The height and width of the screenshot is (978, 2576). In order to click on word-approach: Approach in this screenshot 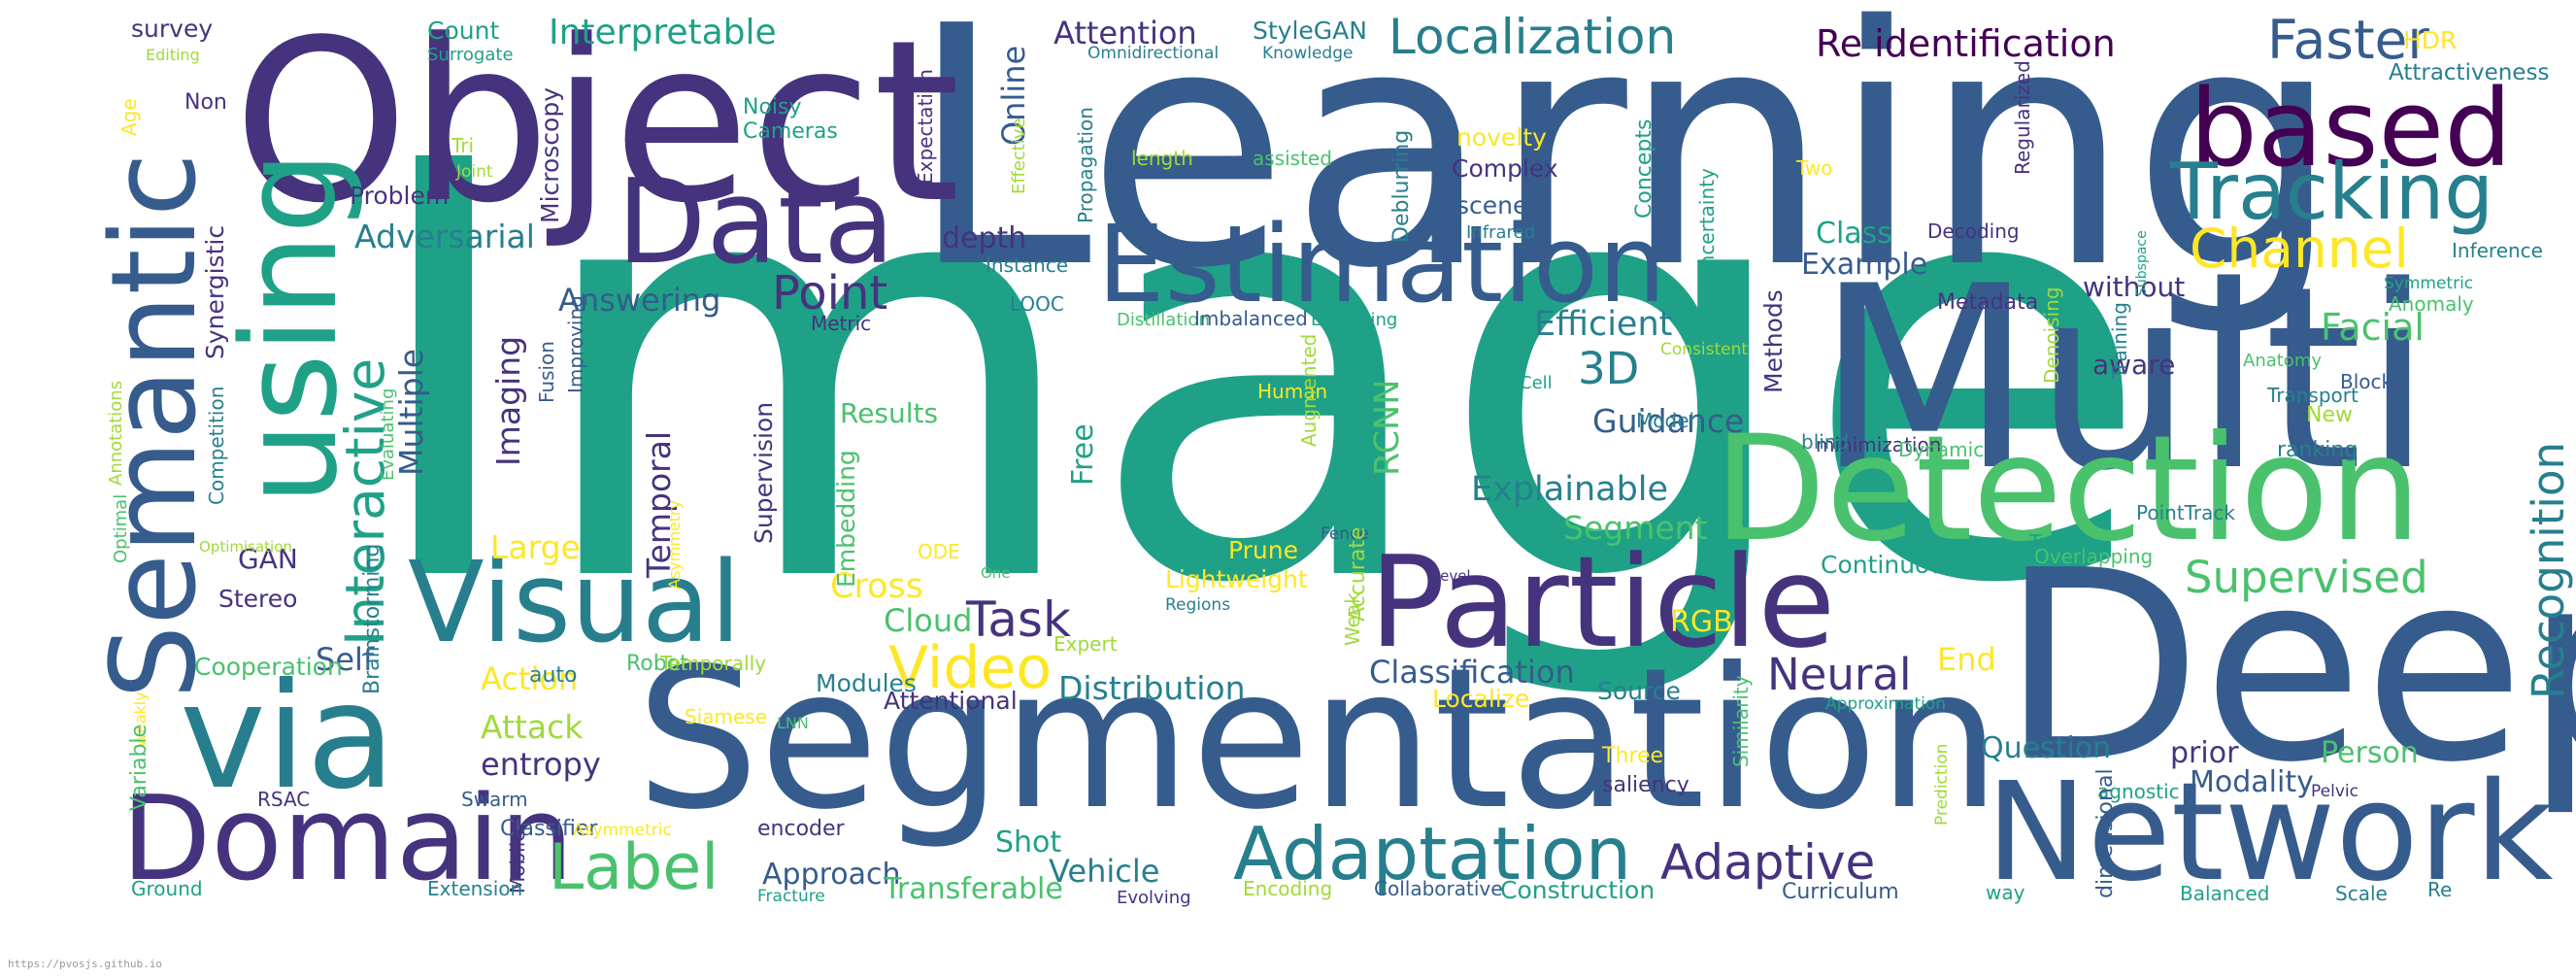, I will do `click(832, 875)`.